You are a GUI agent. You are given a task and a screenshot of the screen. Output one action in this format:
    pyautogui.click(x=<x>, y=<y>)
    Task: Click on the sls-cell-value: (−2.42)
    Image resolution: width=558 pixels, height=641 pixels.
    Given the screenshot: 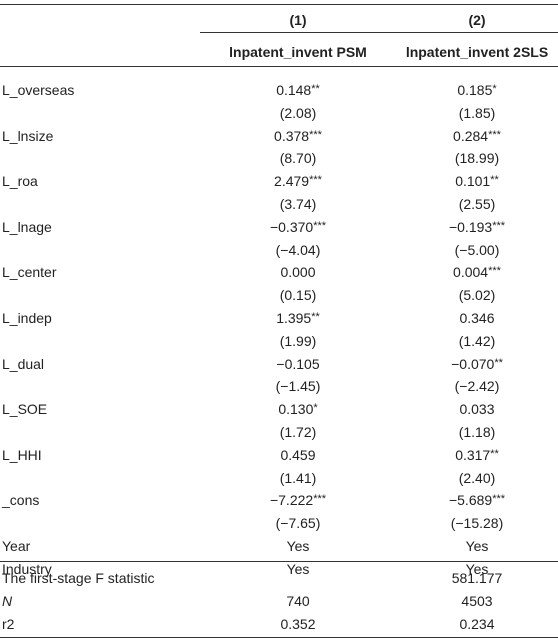 What is the action you would take?
    pyautogui.click(x=477, y=386)
    